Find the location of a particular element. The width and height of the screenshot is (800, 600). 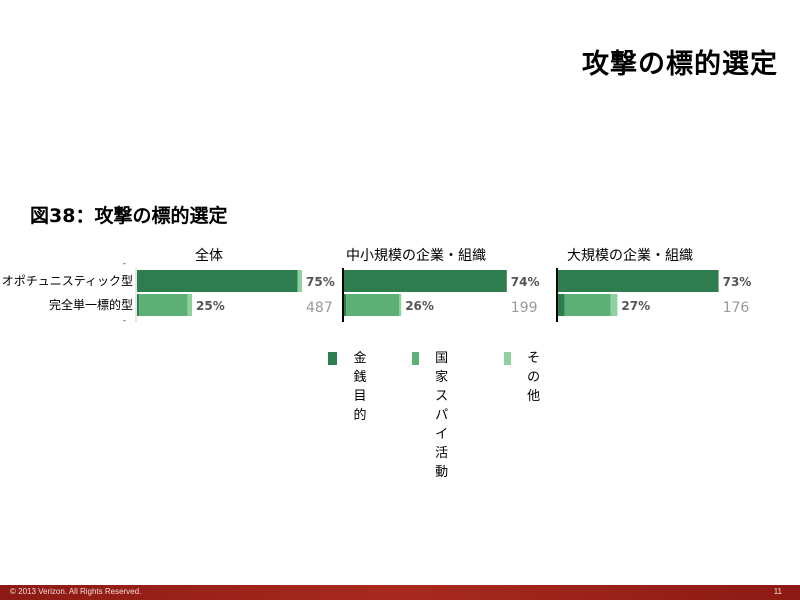

bar-label-2-0: 73% is located at coordinates (737, 282).